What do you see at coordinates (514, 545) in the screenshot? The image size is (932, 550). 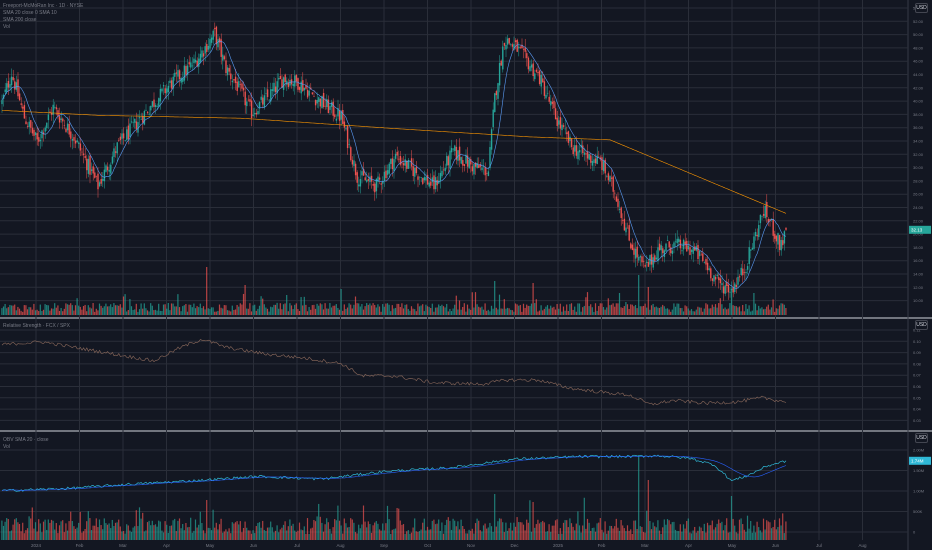 I see `x-tick-label: Dec` at bounding box center [514, 545].